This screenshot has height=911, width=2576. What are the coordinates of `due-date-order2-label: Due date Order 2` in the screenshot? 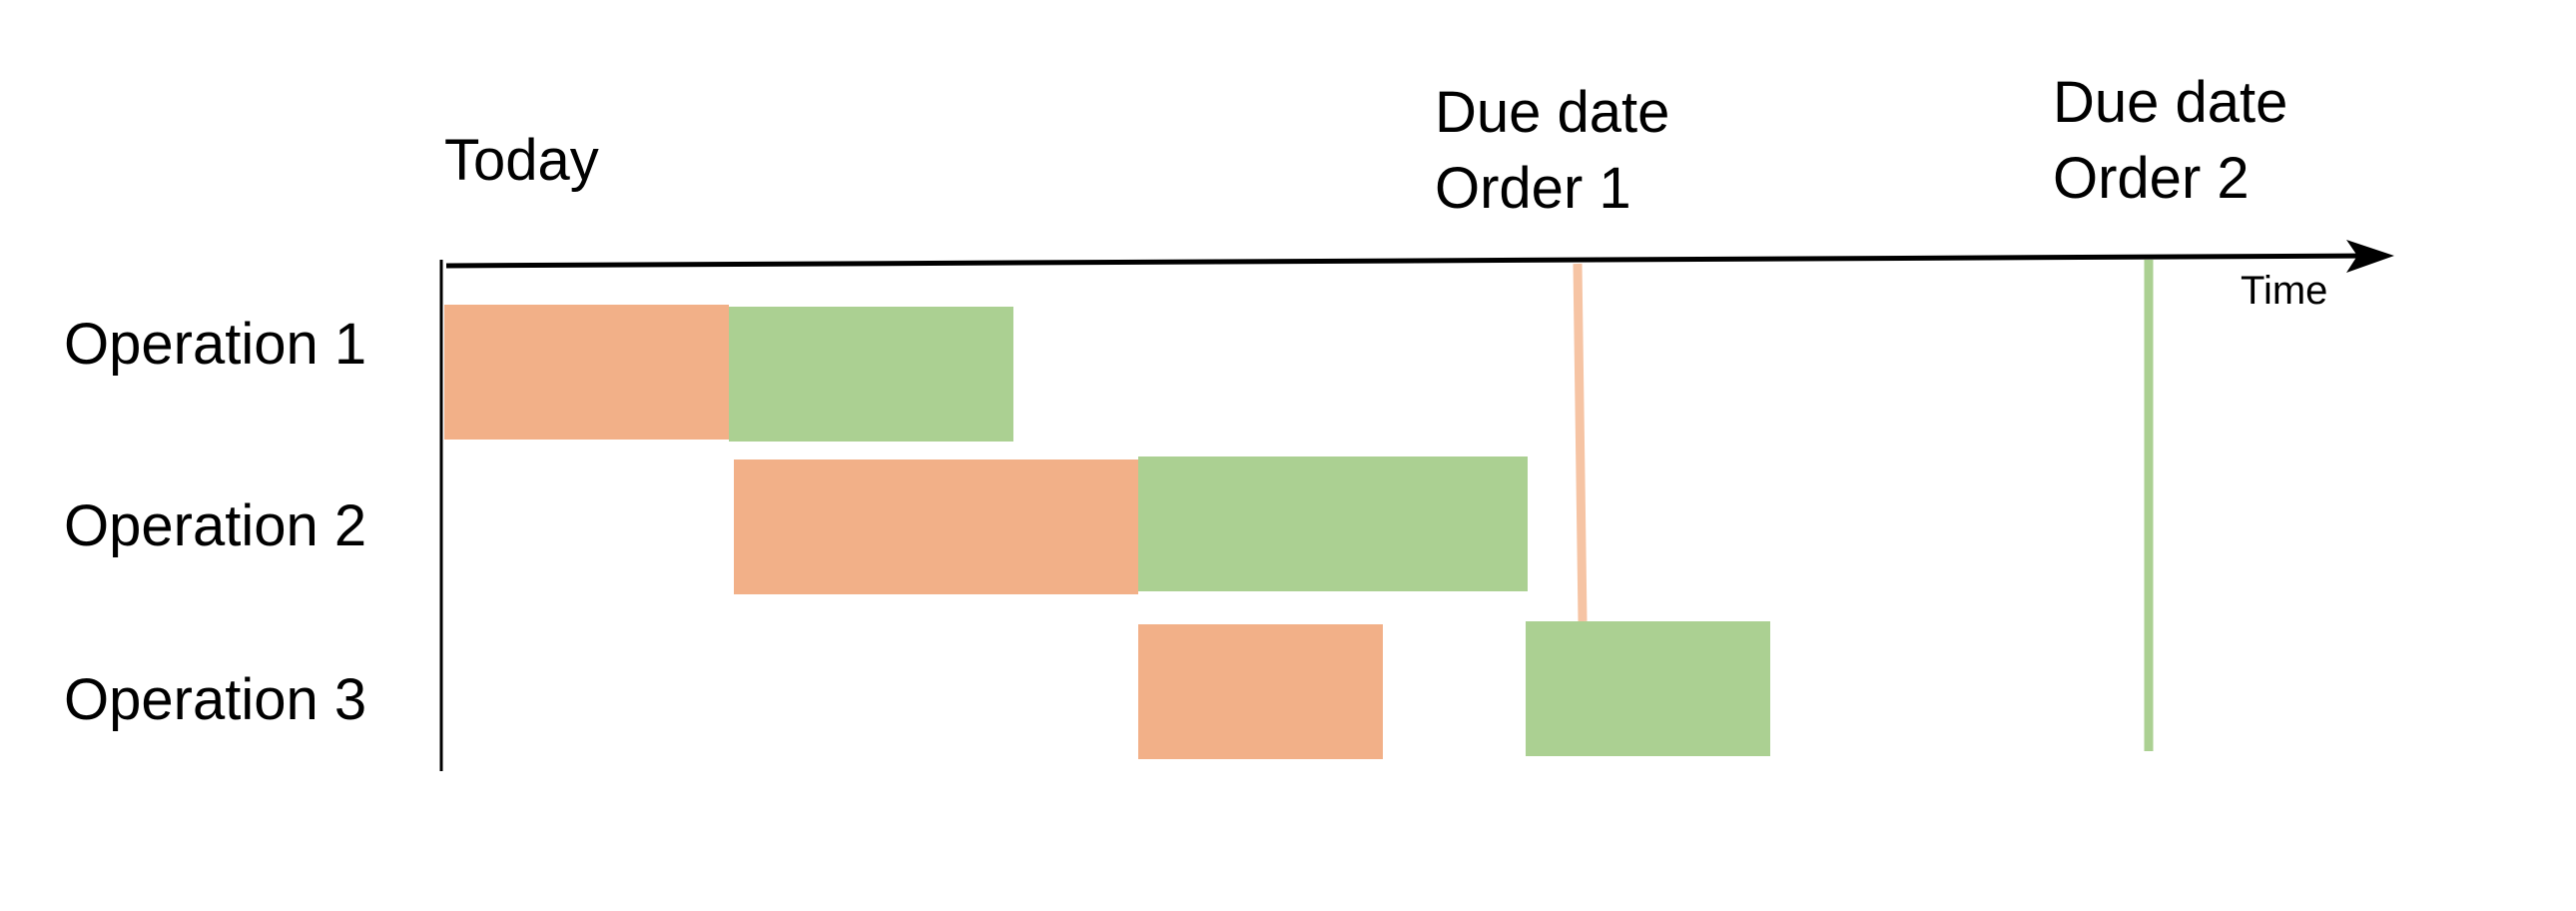 It's located at (2178, 140).